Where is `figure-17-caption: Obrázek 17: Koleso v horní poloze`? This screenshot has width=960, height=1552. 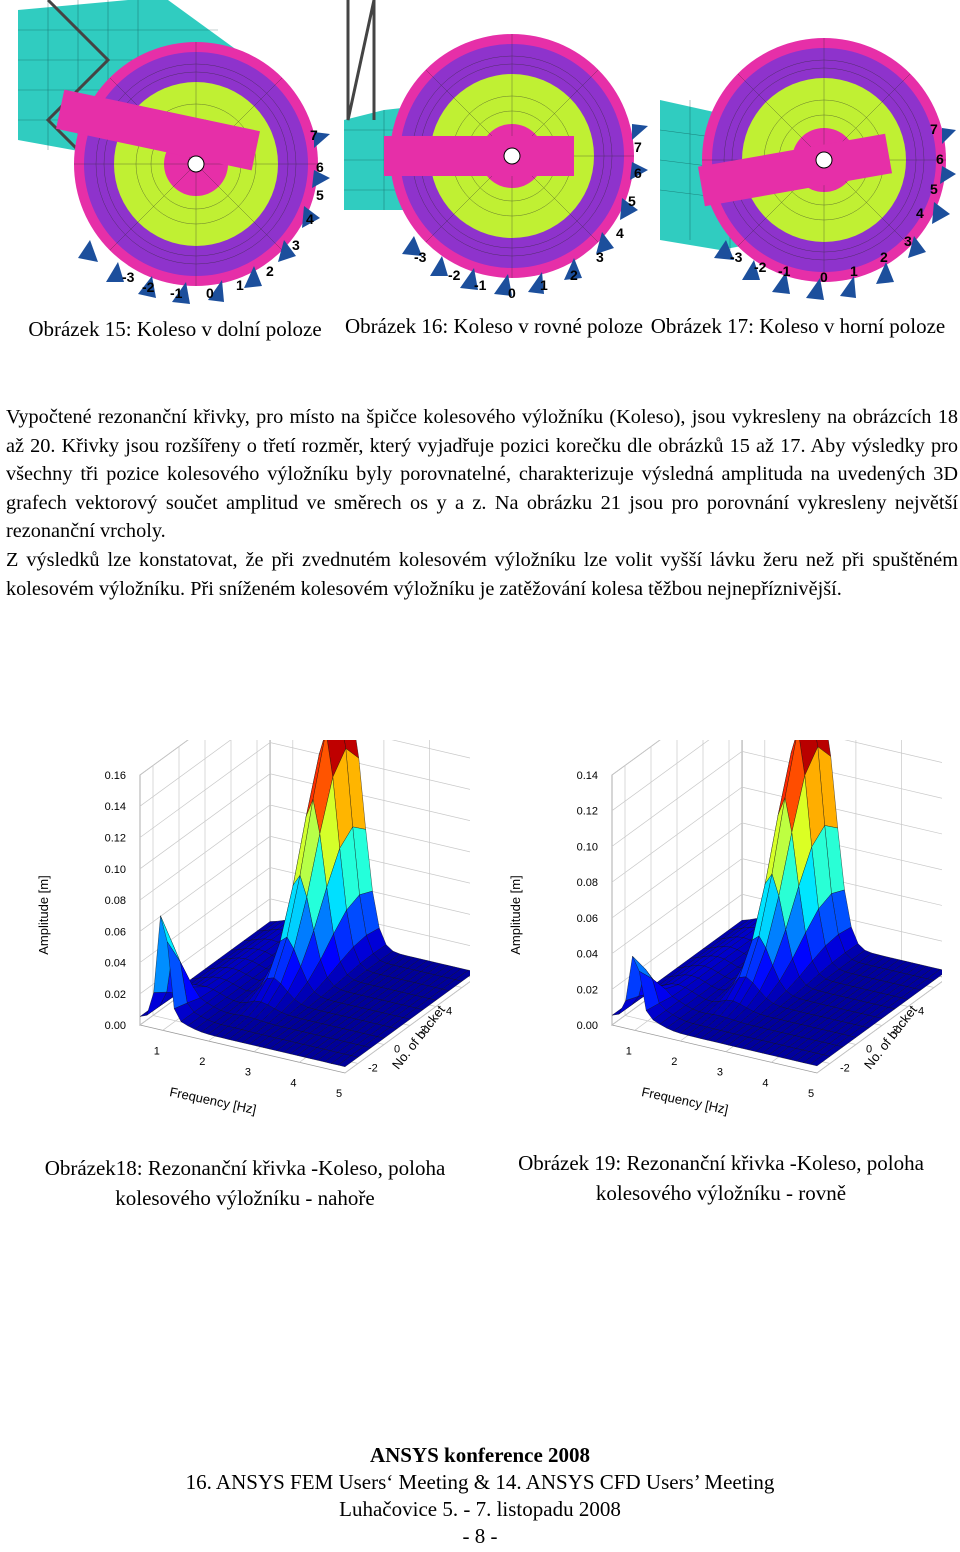
figure-17-caption: Obrázek 17: Koleso v horní poloze is located at coordinates (798, 326).